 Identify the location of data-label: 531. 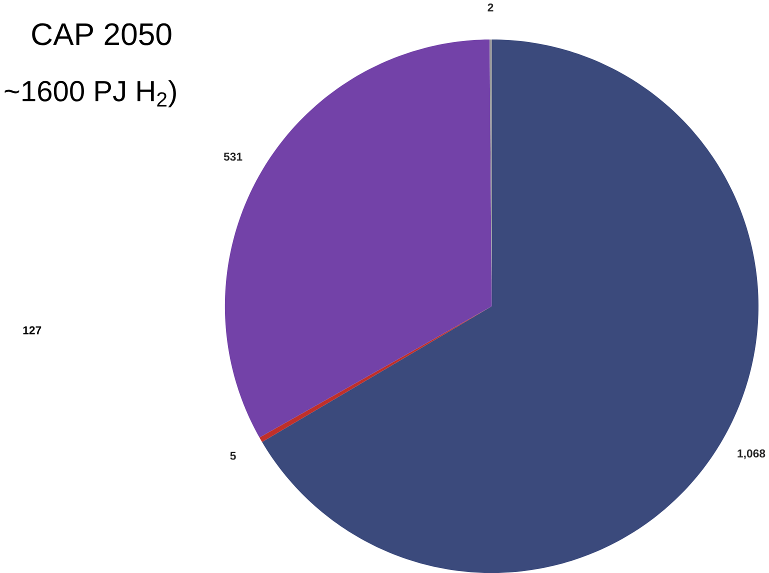
(233, 156).